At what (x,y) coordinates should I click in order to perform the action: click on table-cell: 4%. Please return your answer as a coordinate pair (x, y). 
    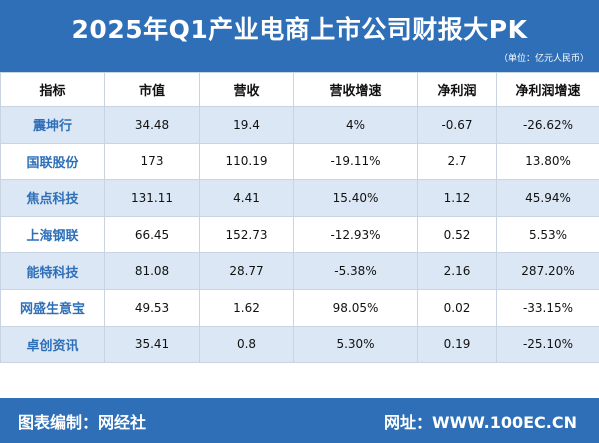
    Looking at the image, I should click on (355, 125).